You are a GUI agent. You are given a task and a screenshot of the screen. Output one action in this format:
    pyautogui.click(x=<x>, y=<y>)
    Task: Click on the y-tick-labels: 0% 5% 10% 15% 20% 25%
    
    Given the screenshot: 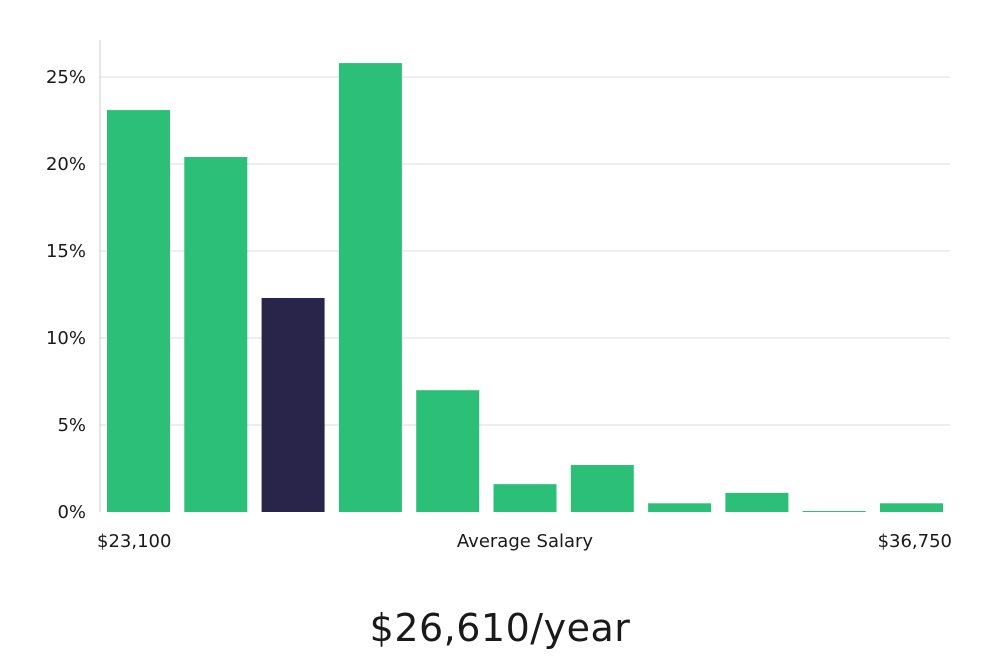 What is the action you would take?
    pyautogui.click(x=66, y=295)
    